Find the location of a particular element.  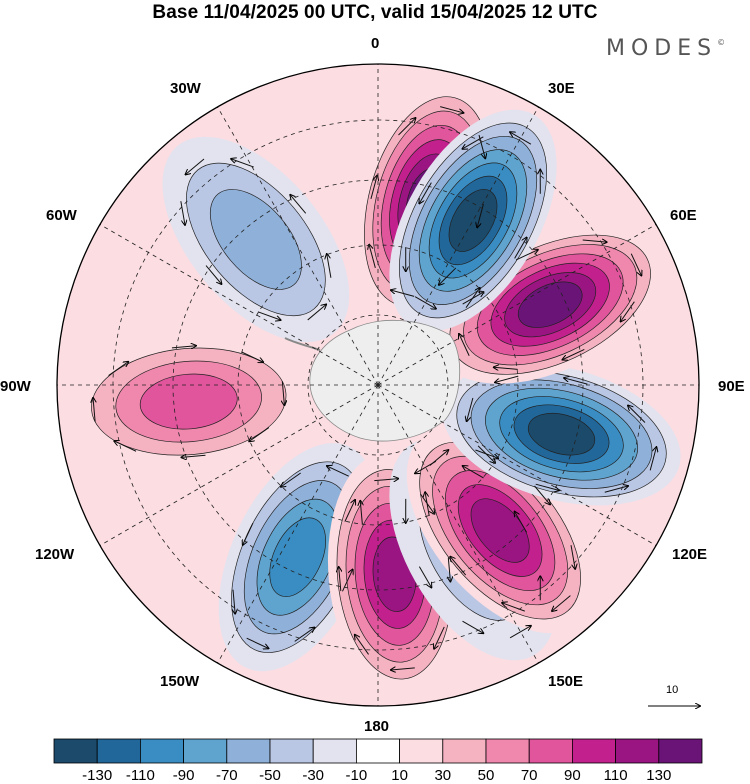

vector-scale-label: 10 is located at coordinates (672, 690).